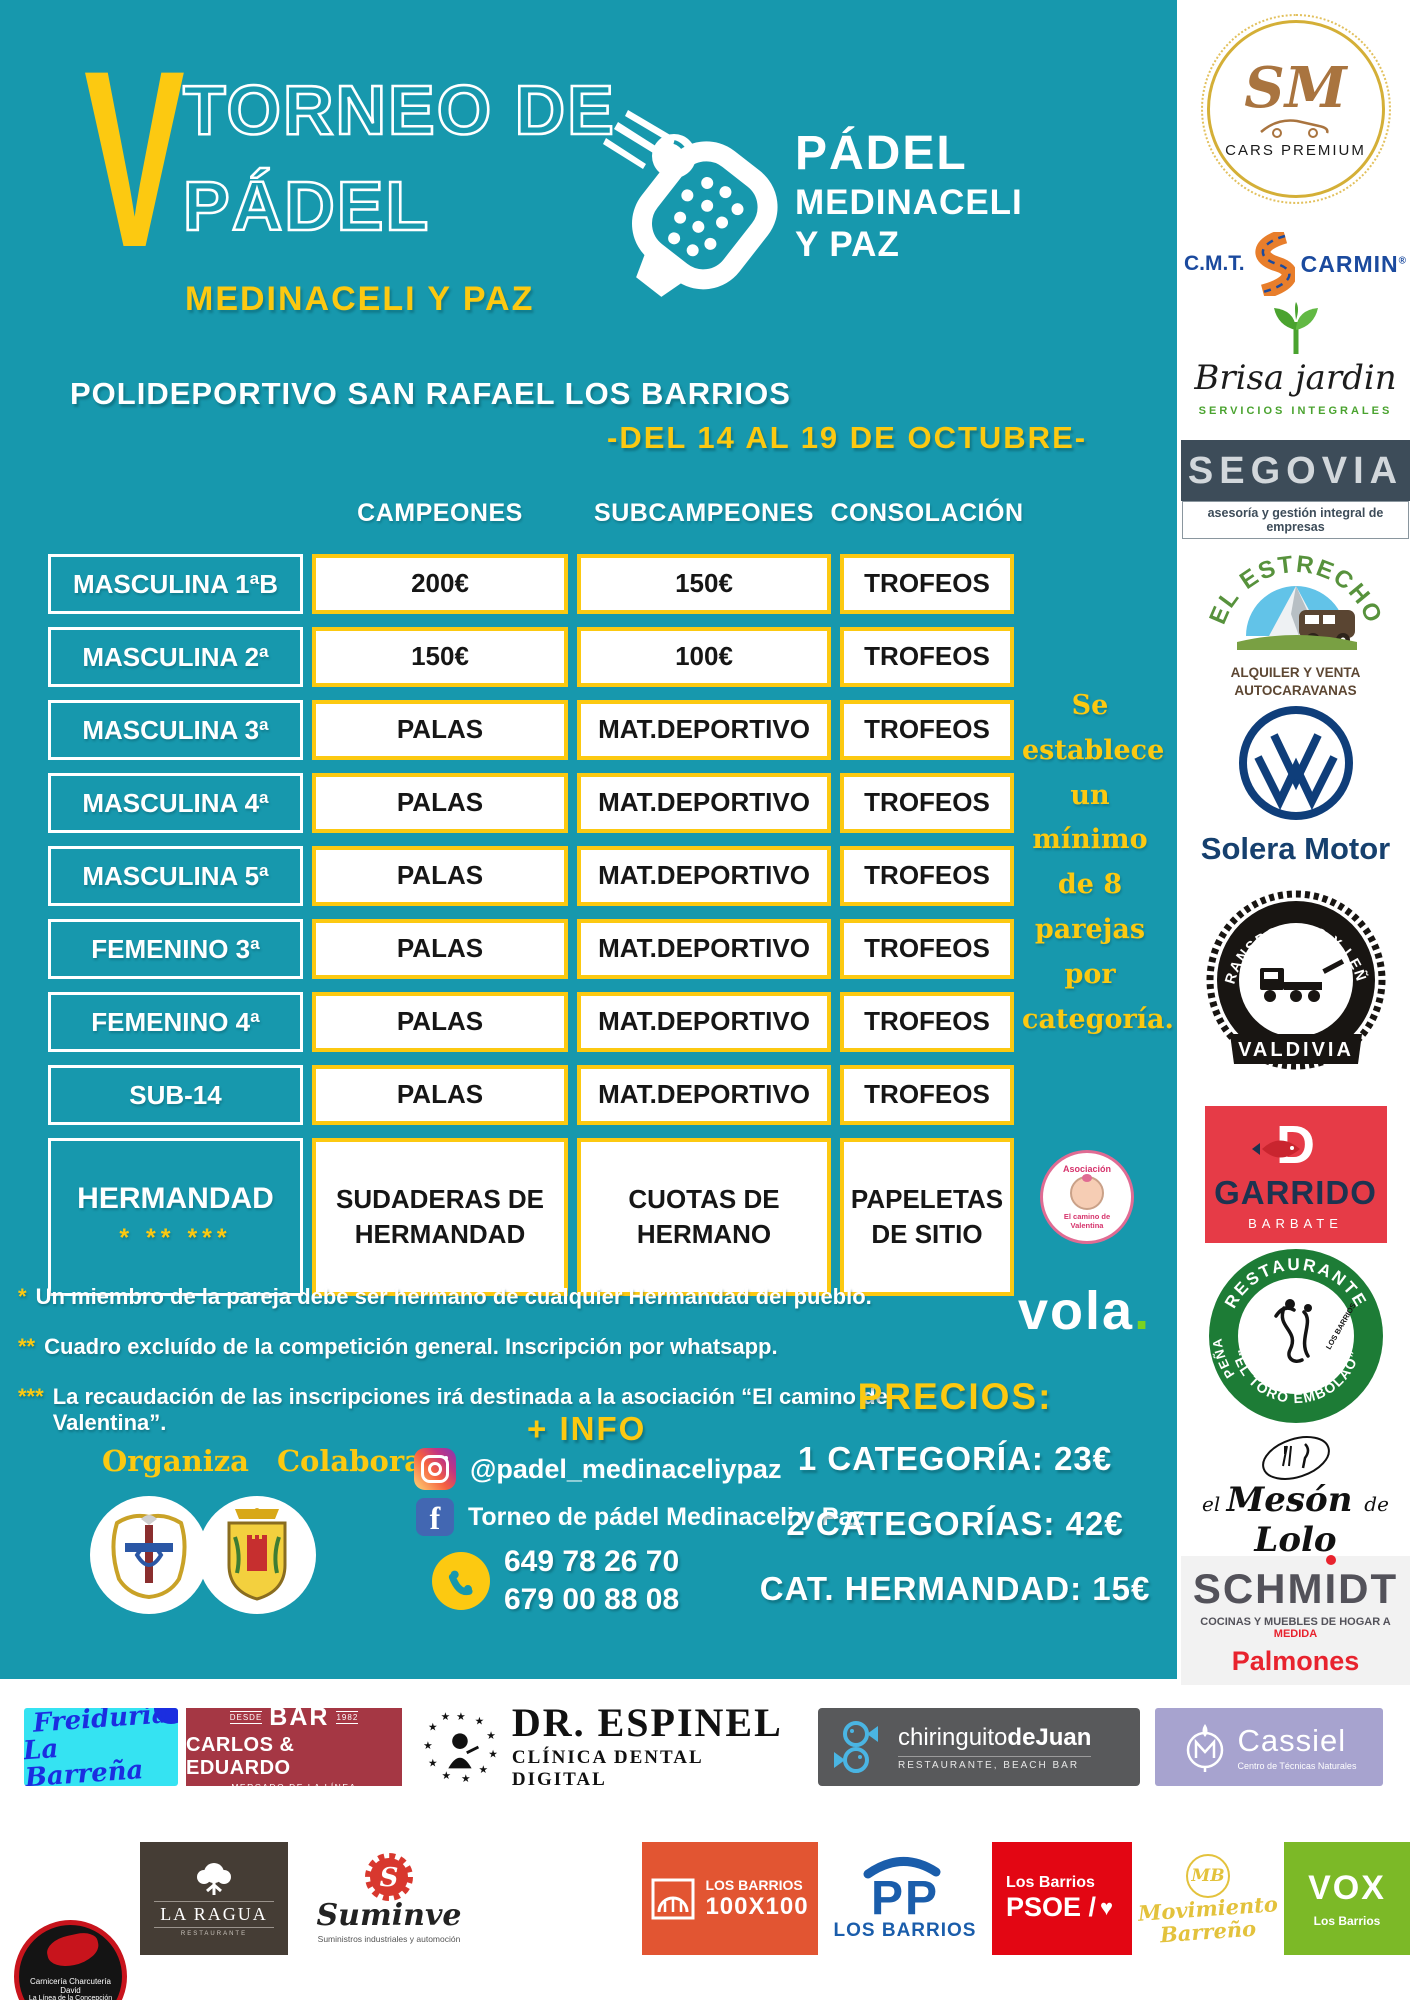  Describe the element at coordinates (995, 1737) in the screenshot. I see `chiringuito-name: chiringuitodeJuan` at that location.